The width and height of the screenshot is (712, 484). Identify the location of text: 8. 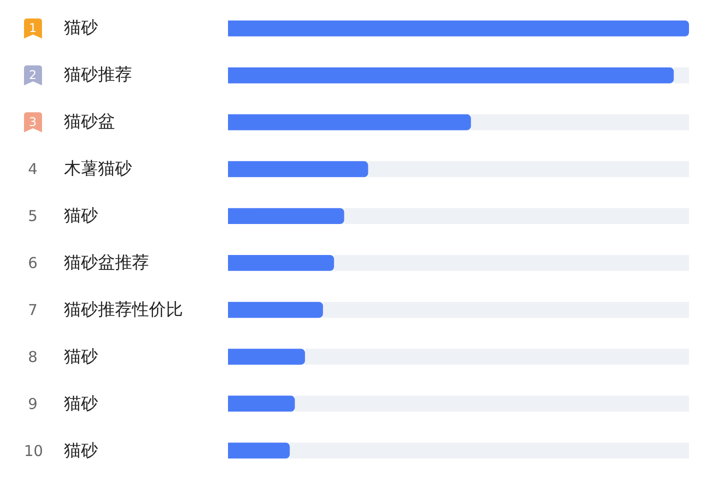
(33, 357).